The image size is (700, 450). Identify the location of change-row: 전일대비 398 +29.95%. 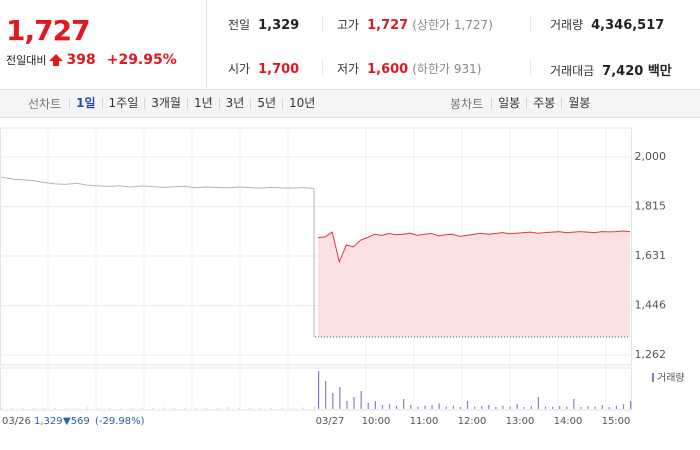
(91, 60).